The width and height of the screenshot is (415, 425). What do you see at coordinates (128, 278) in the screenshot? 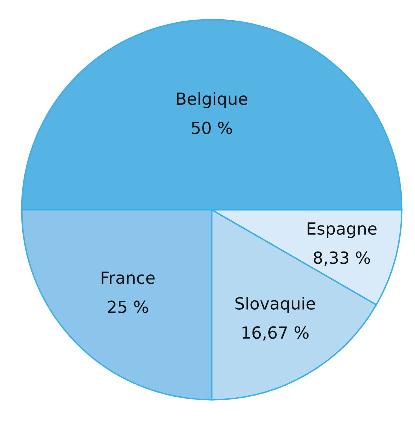
I see `slice-label: France` at bounding box center [128, 278].